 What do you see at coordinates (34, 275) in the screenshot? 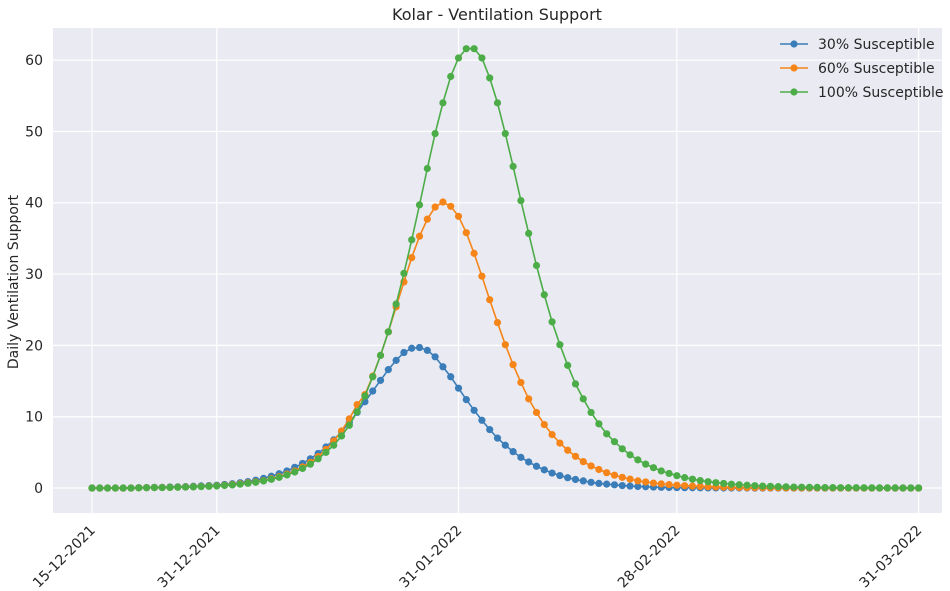
I see `y-axis-ticks: 0 10 20 30 40 50 60` at bounding box center [34, 275].